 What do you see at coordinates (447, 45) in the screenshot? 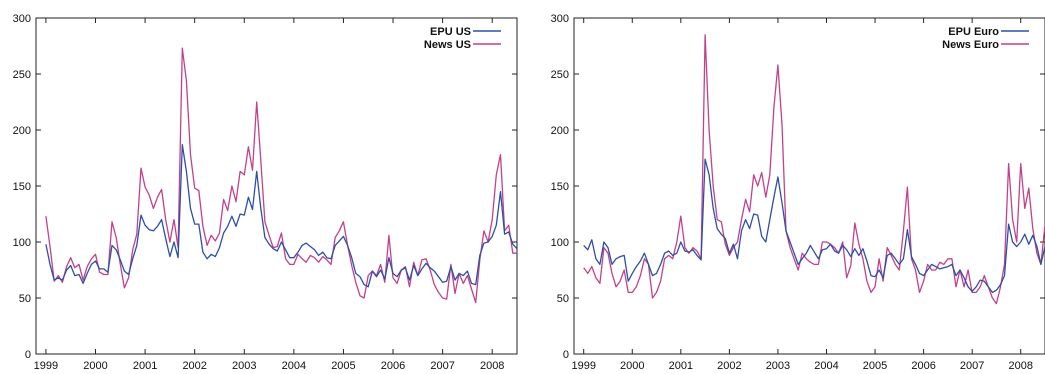
I see `legend-label: News US` at bounding box center [447, 45].